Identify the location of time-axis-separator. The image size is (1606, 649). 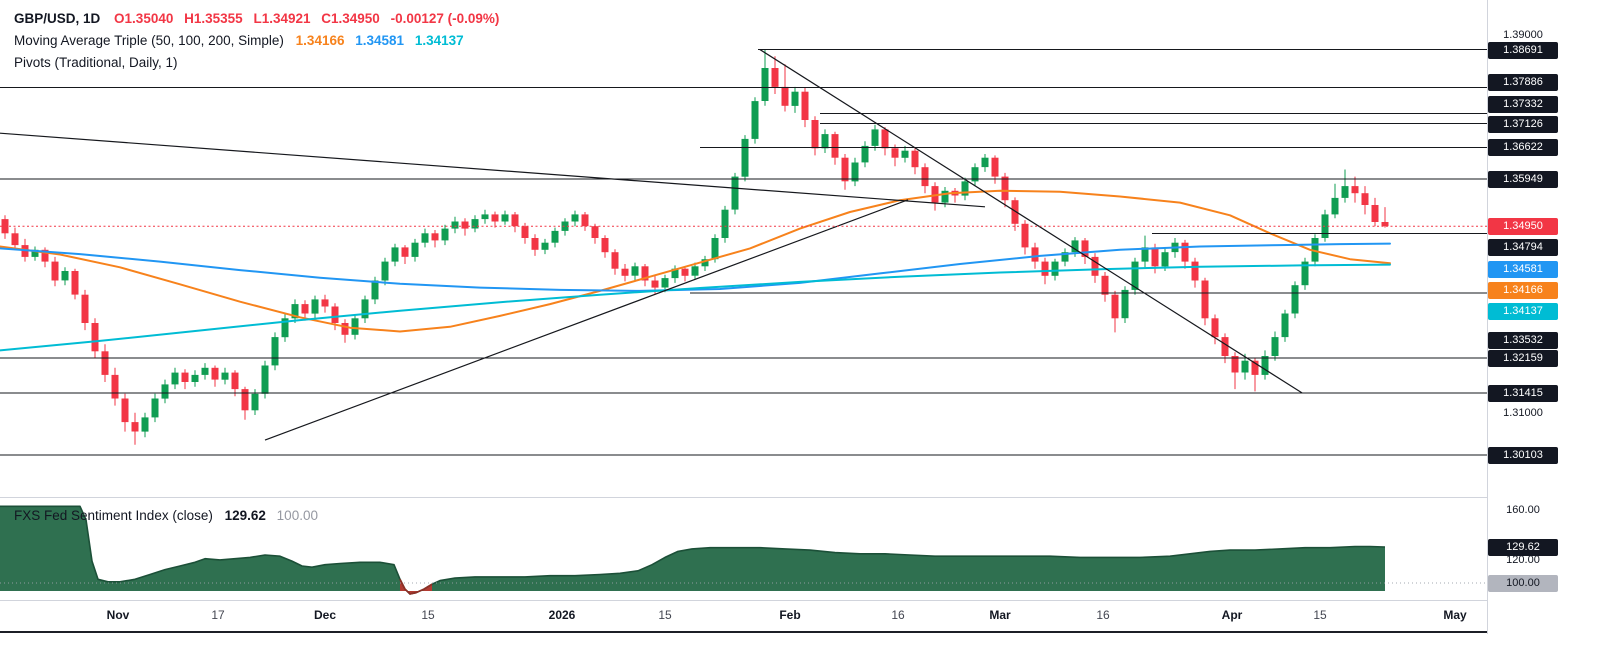
(803, 600).